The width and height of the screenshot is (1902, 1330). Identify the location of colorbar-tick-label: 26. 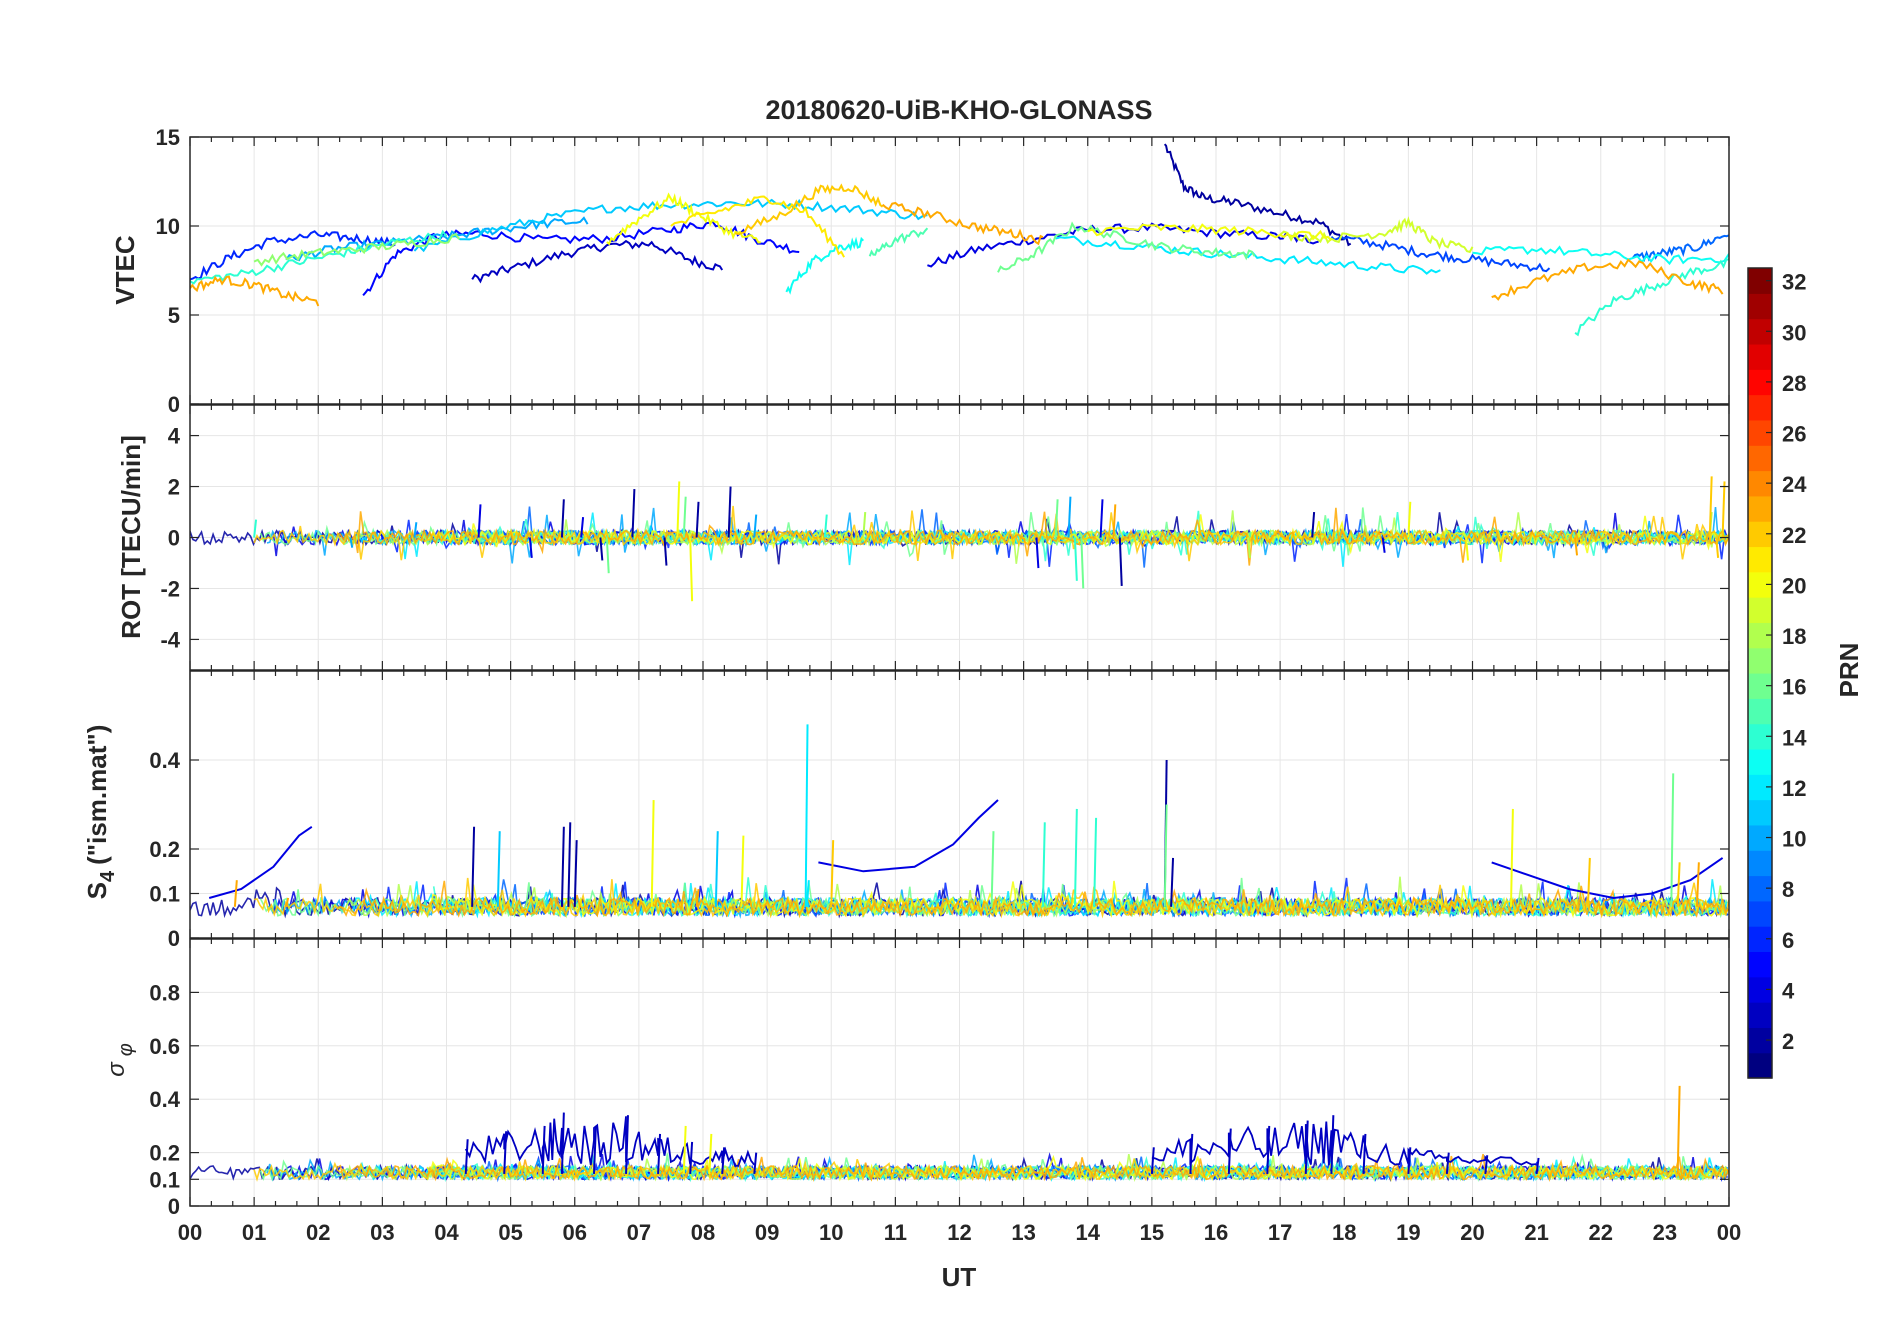
(1794, 434).